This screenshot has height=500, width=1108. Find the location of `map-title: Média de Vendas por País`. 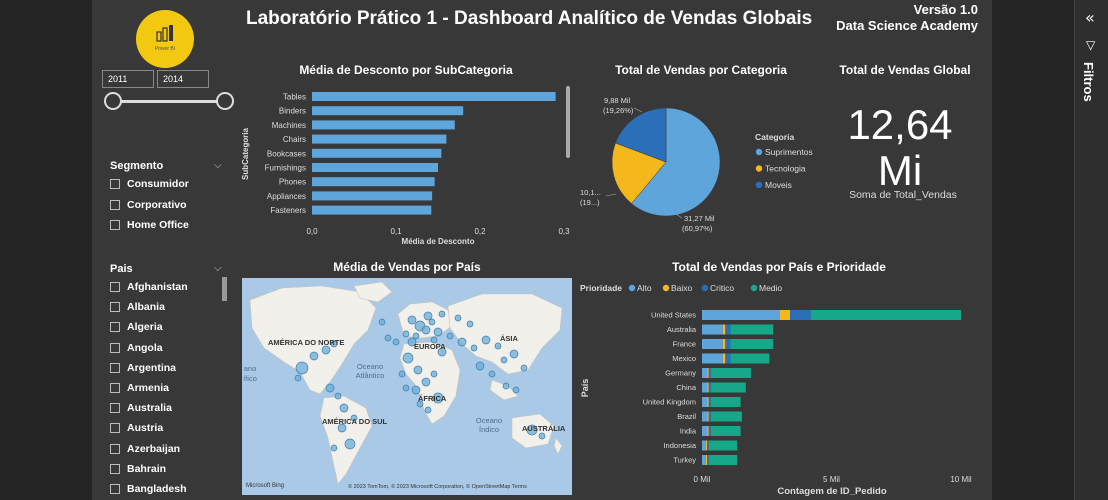

map-title: Média de Vendas por País is located at coordinates (407, 267).